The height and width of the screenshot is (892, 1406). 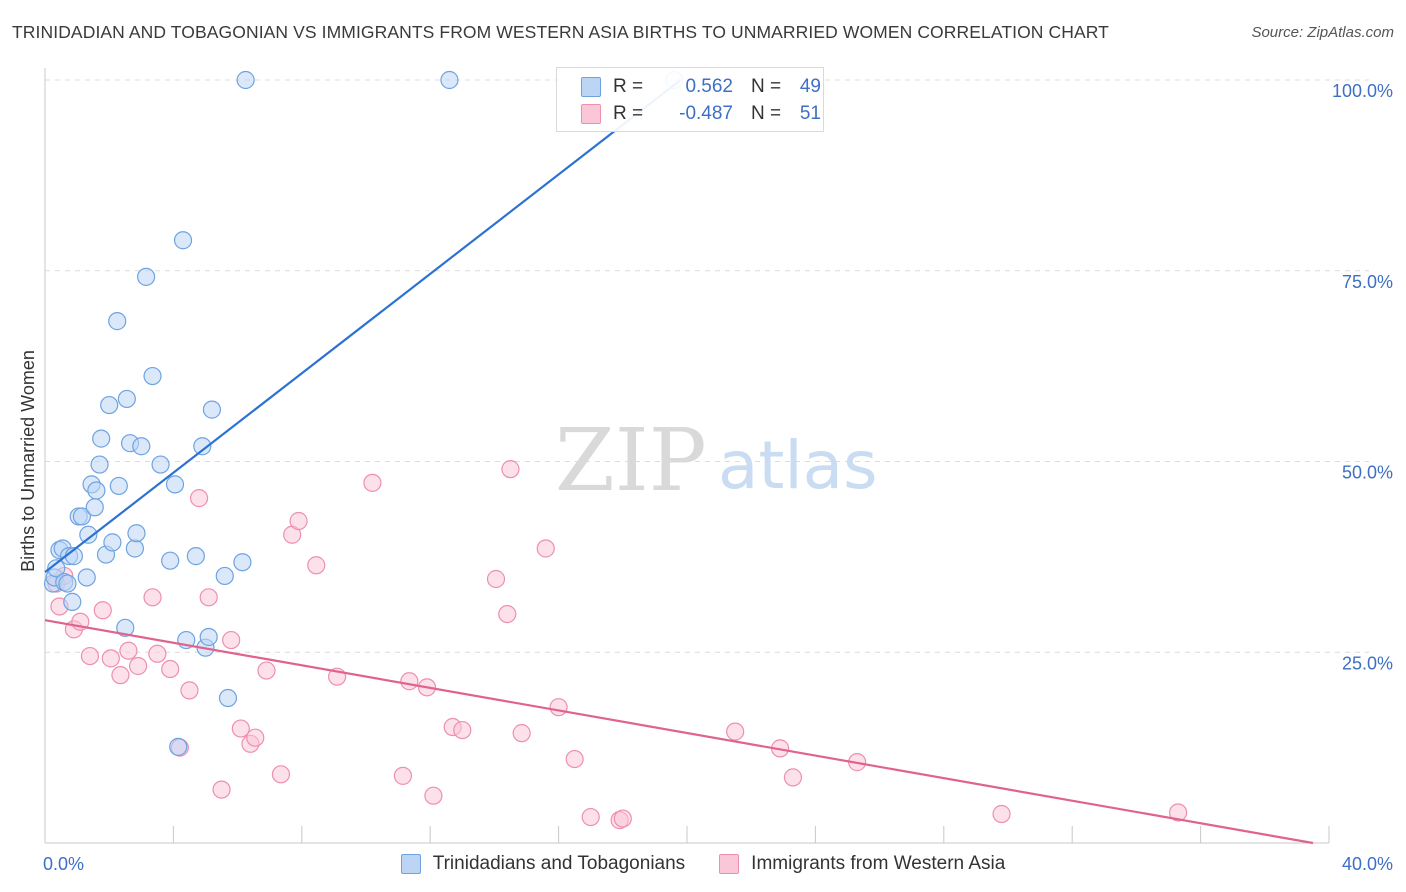 What do you see at coordinates (810, 86) in the screenshot?
I see `legend-n-value: 49` at bounding box center [810, 86].